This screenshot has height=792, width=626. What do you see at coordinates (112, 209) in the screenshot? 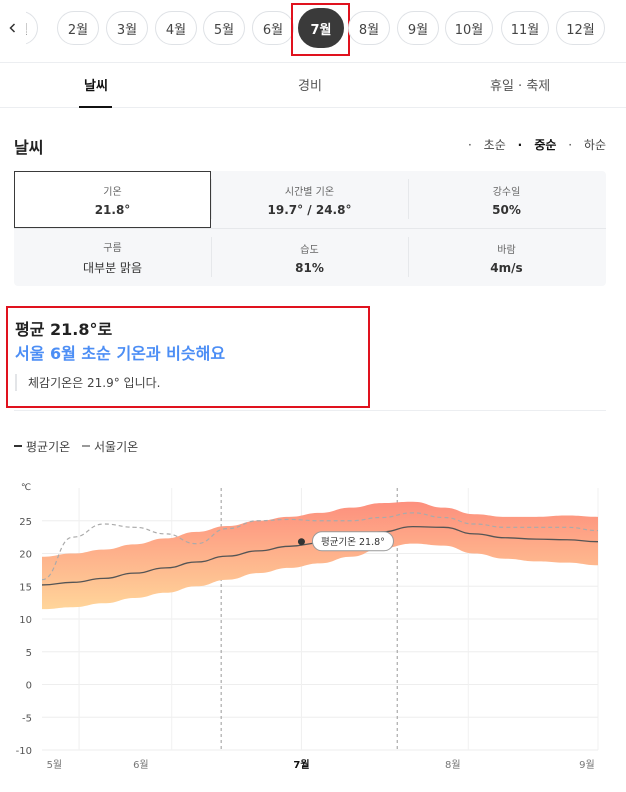
I see `cell-value: 21.8°` at bounding box center [112, 209].